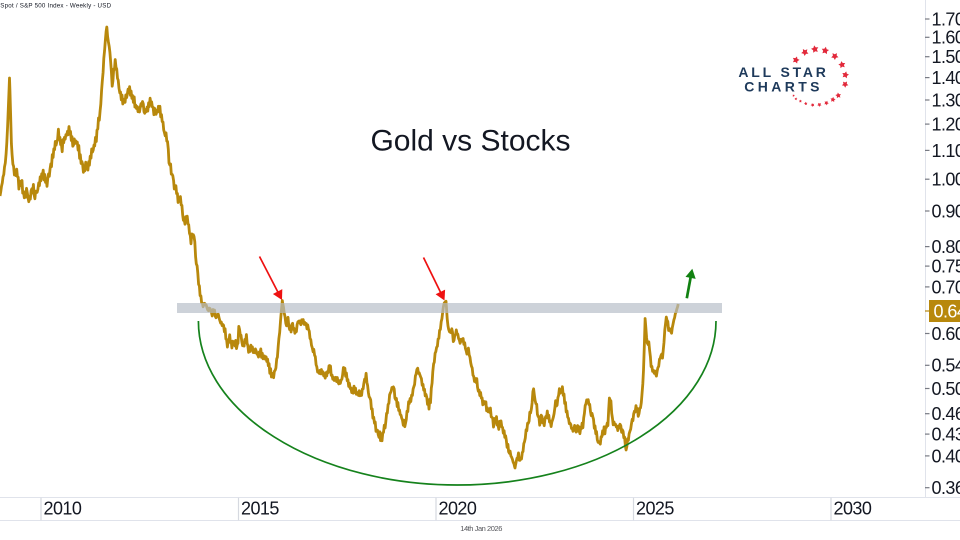  What do you see at coordinates (946, 267) in the screenshot?
I see `svg-text: 0.75` at bounding box center [946, 267].